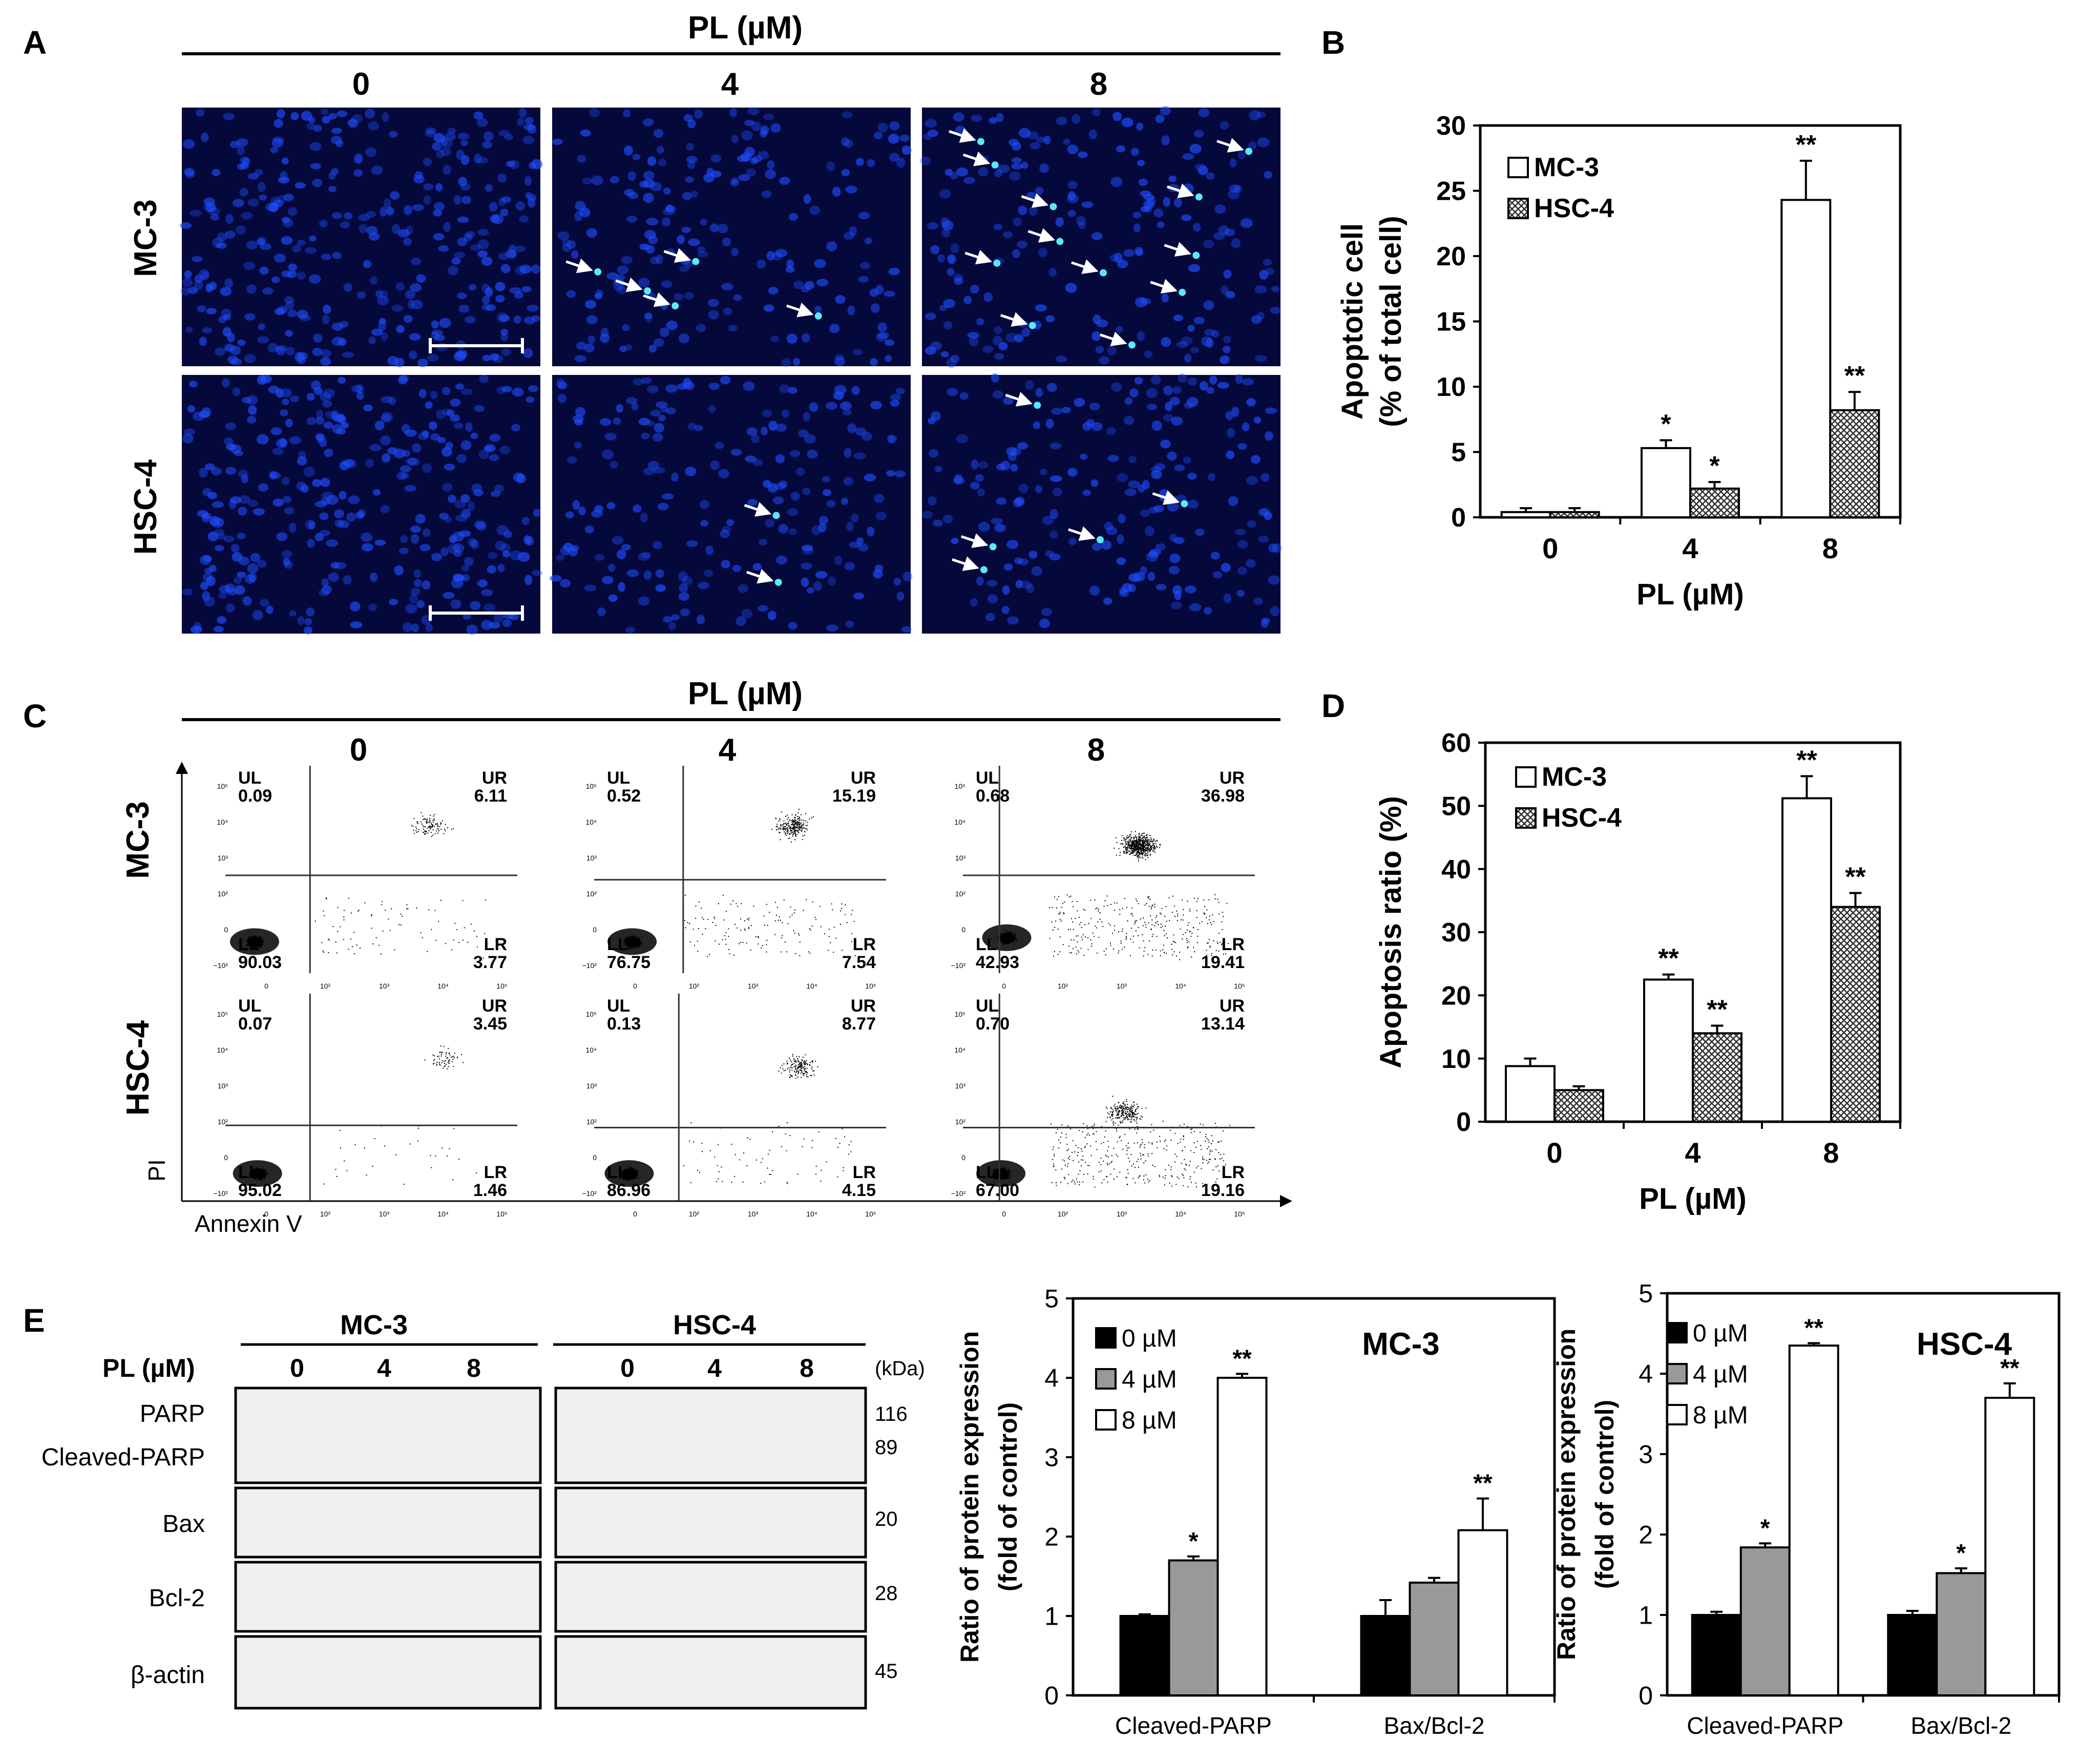 This screenshot has height=1764, width=2079. What do you see at coordinates (1110, 1142) in the screenshot?
I see `dot-cloud` at bounding box center [1110, 1142].